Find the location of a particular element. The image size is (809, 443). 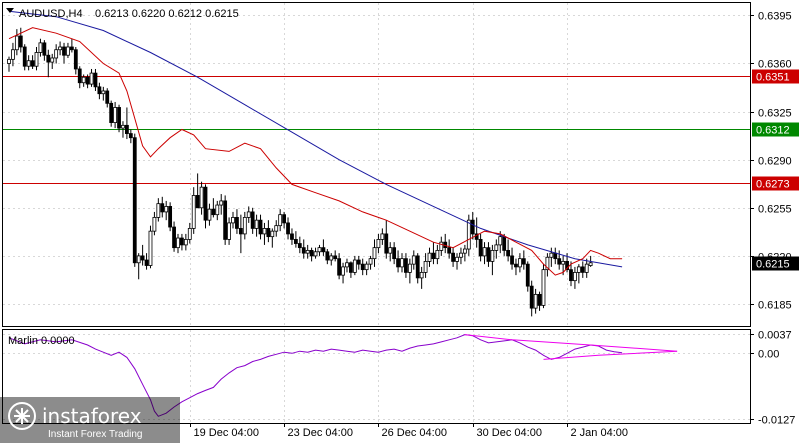

indicator-axis: 0.0037 0.00 -0.0127 is located at coordinates (772, 378).